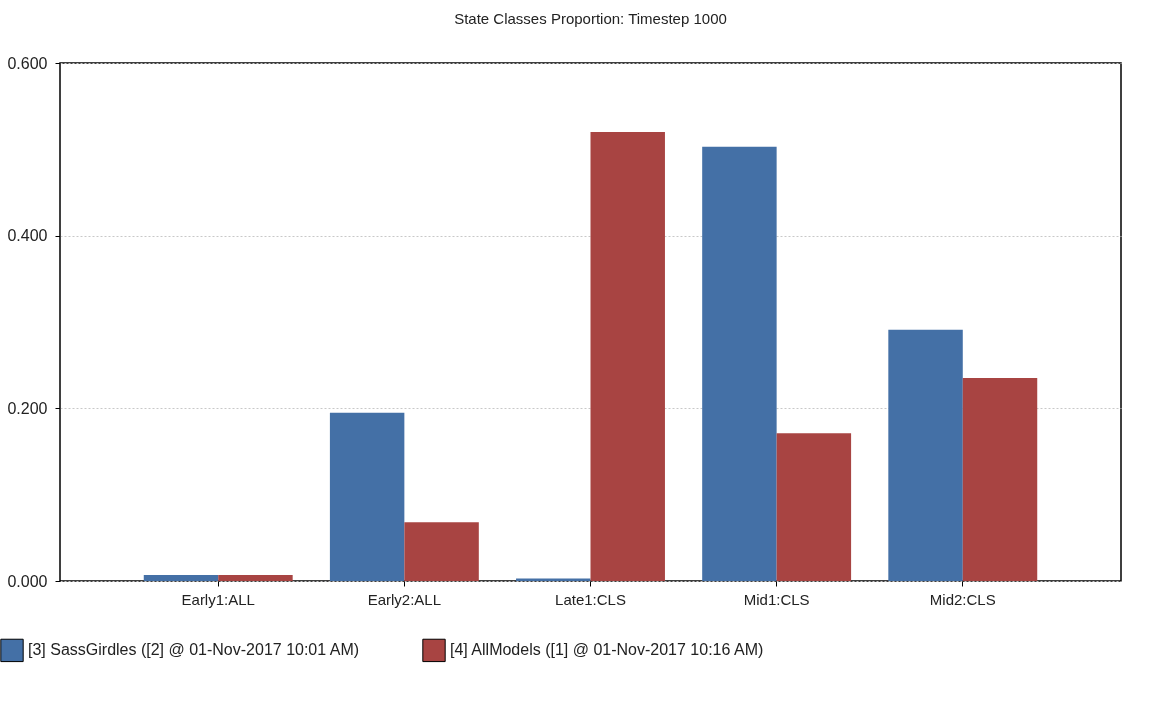 The height and width of the screenshot is (706, 1159). Describe the element at coordinates (607, 650) in the screenshot. I see `legend-label: [4] AllModels ([1] @ 01-Nov-2017 10:16 AM)` at that location.